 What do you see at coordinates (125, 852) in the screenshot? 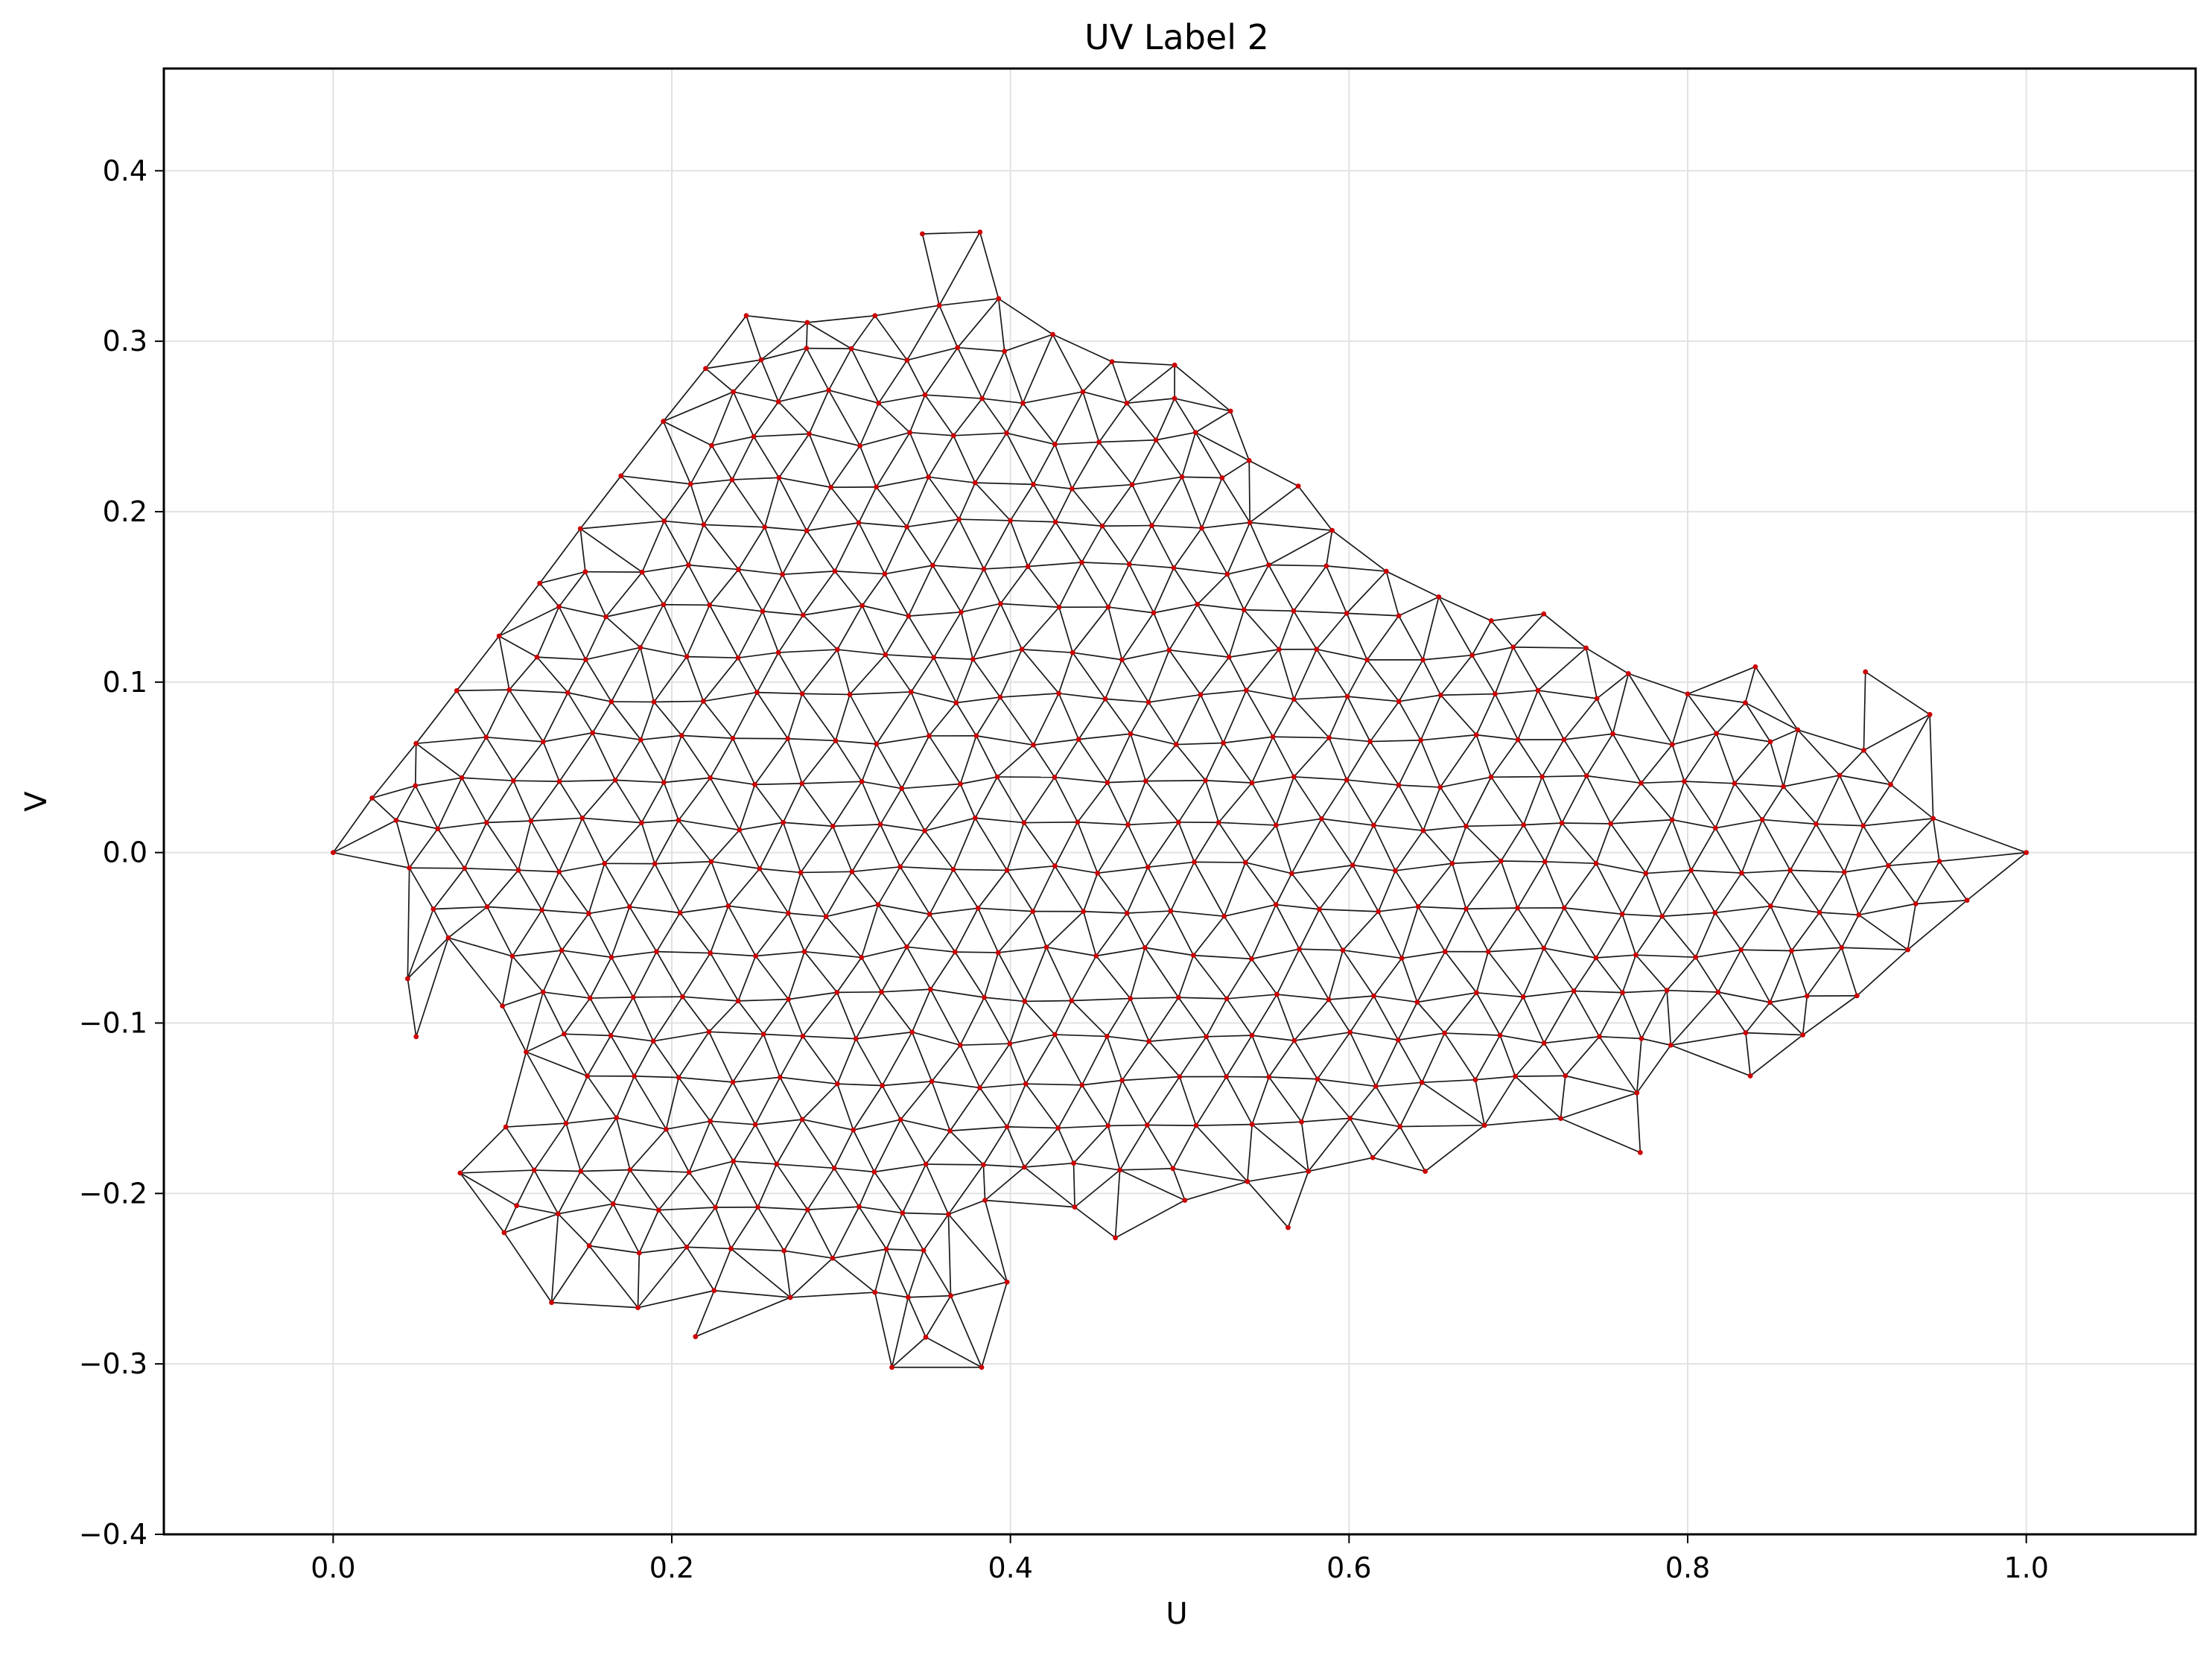
I see `y-tick-label: 0.0` at bounding box center [125, 852].